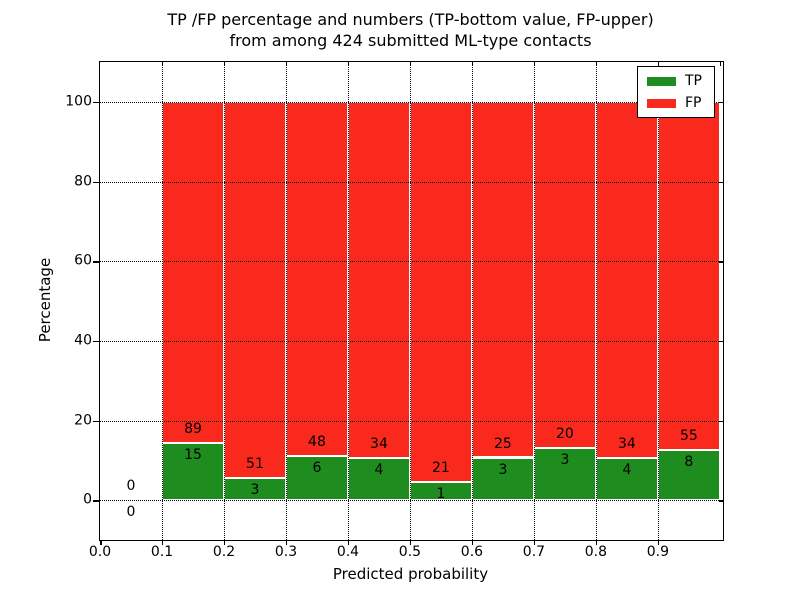 Image resolution: width=800 pixels, height=600 pixels. Describe the element at coordinates (689, 461) in the screenshot. I see `bar-tp-count-label: 8` at that location.